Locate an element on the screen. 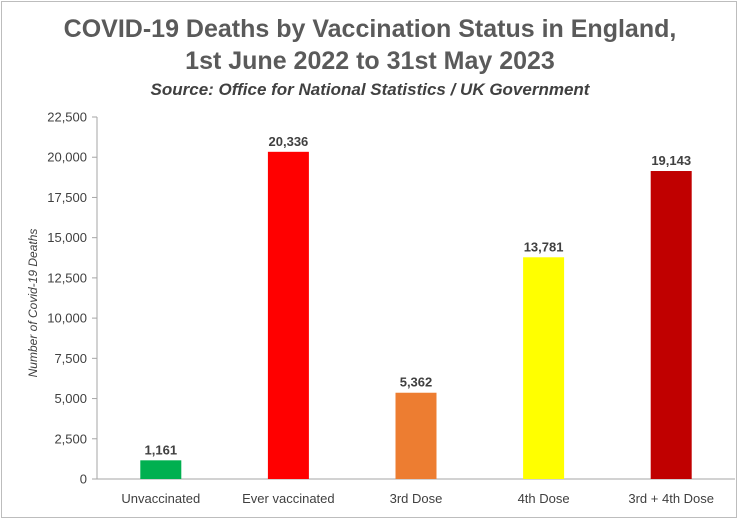  category-label: 3rd Dose is located at coordinates (416, 498).